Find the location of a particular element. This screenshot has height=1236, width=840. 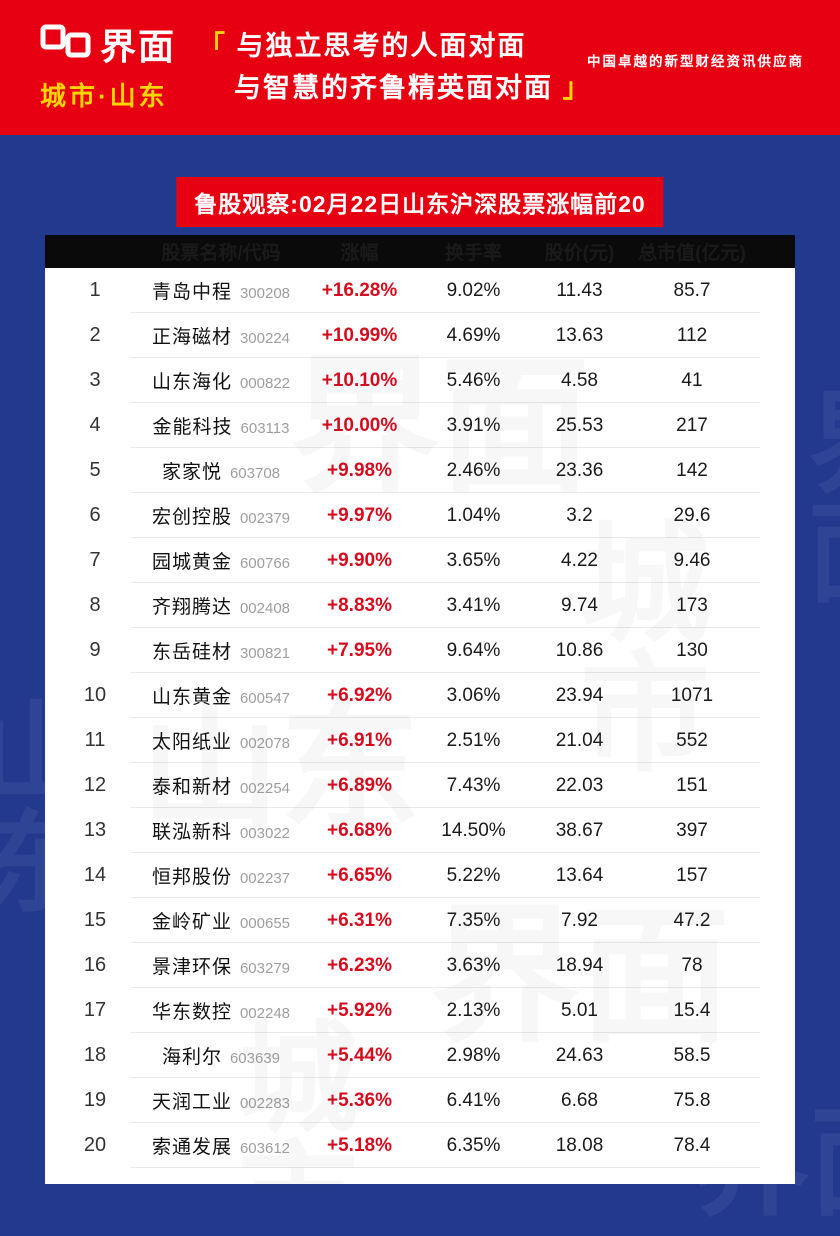

stock-price: 10.86 is located at coordinates (579, 650).